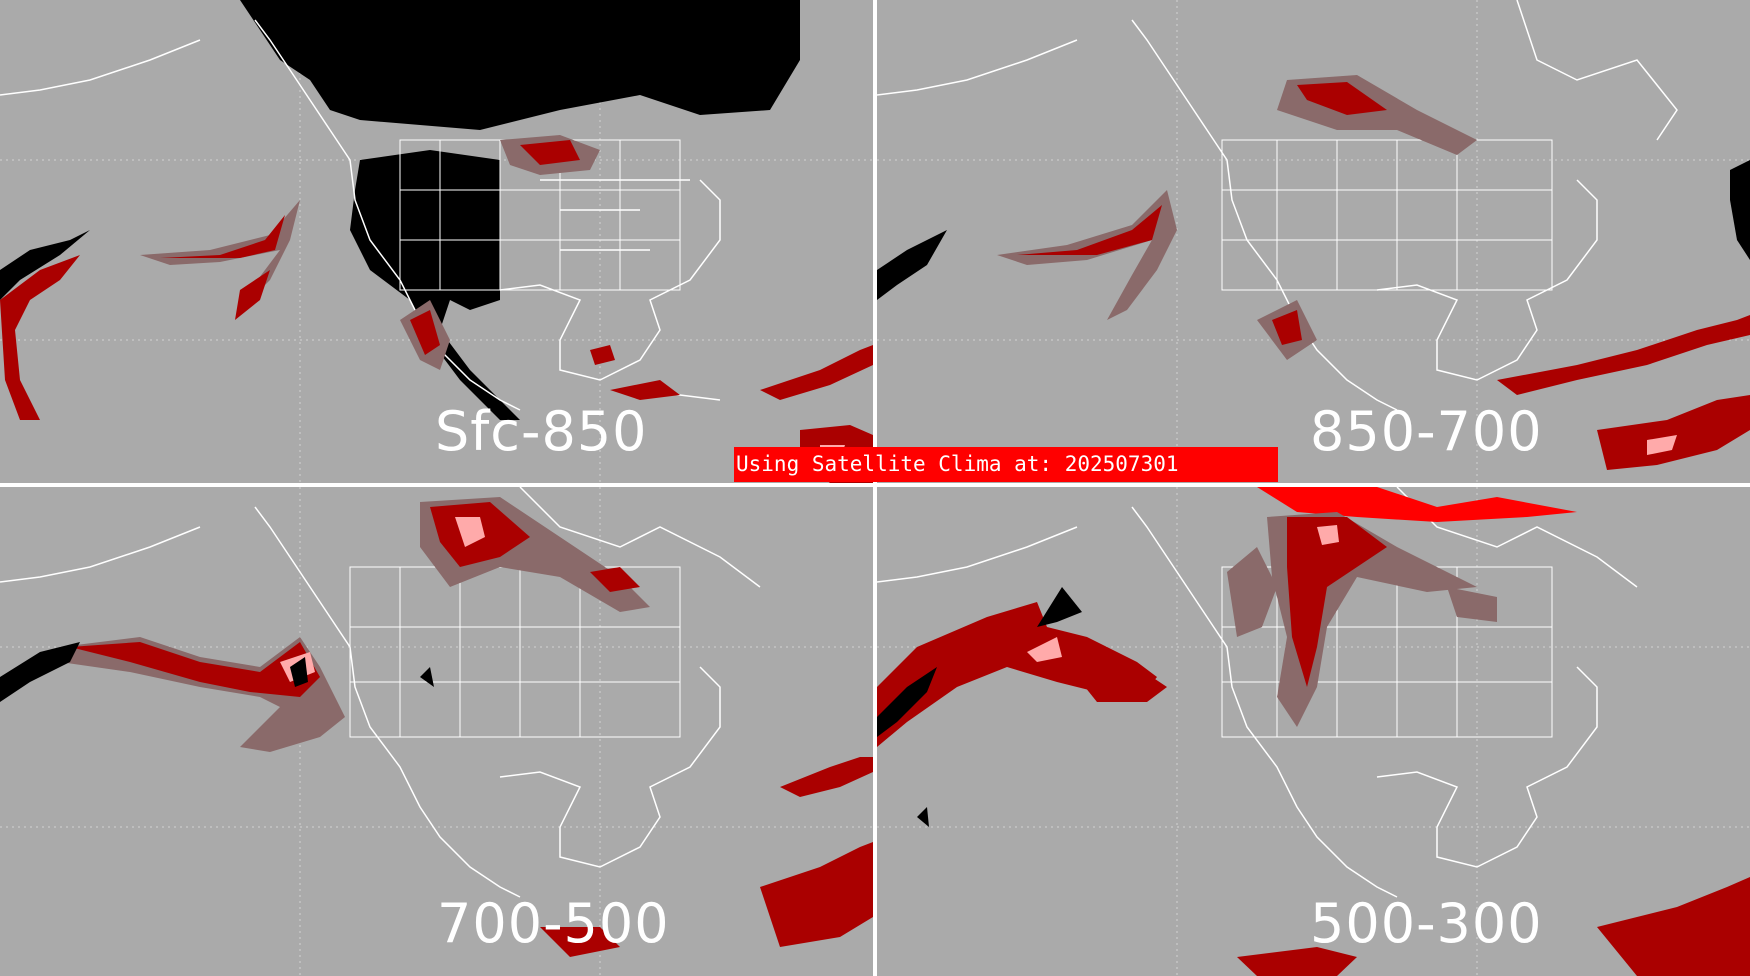 This screenshot has width=1750, height=976. I want to click on satellite-clima-banner: Using Satellite Clima at: 202507301, so click(1006, 464).